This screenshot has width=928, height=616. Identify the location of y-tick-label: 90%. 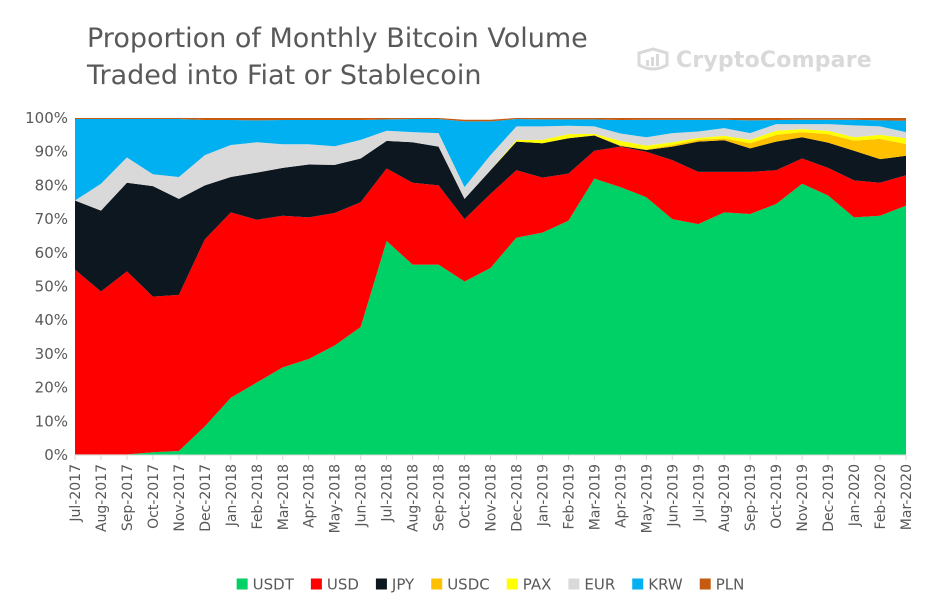
(51, 152).